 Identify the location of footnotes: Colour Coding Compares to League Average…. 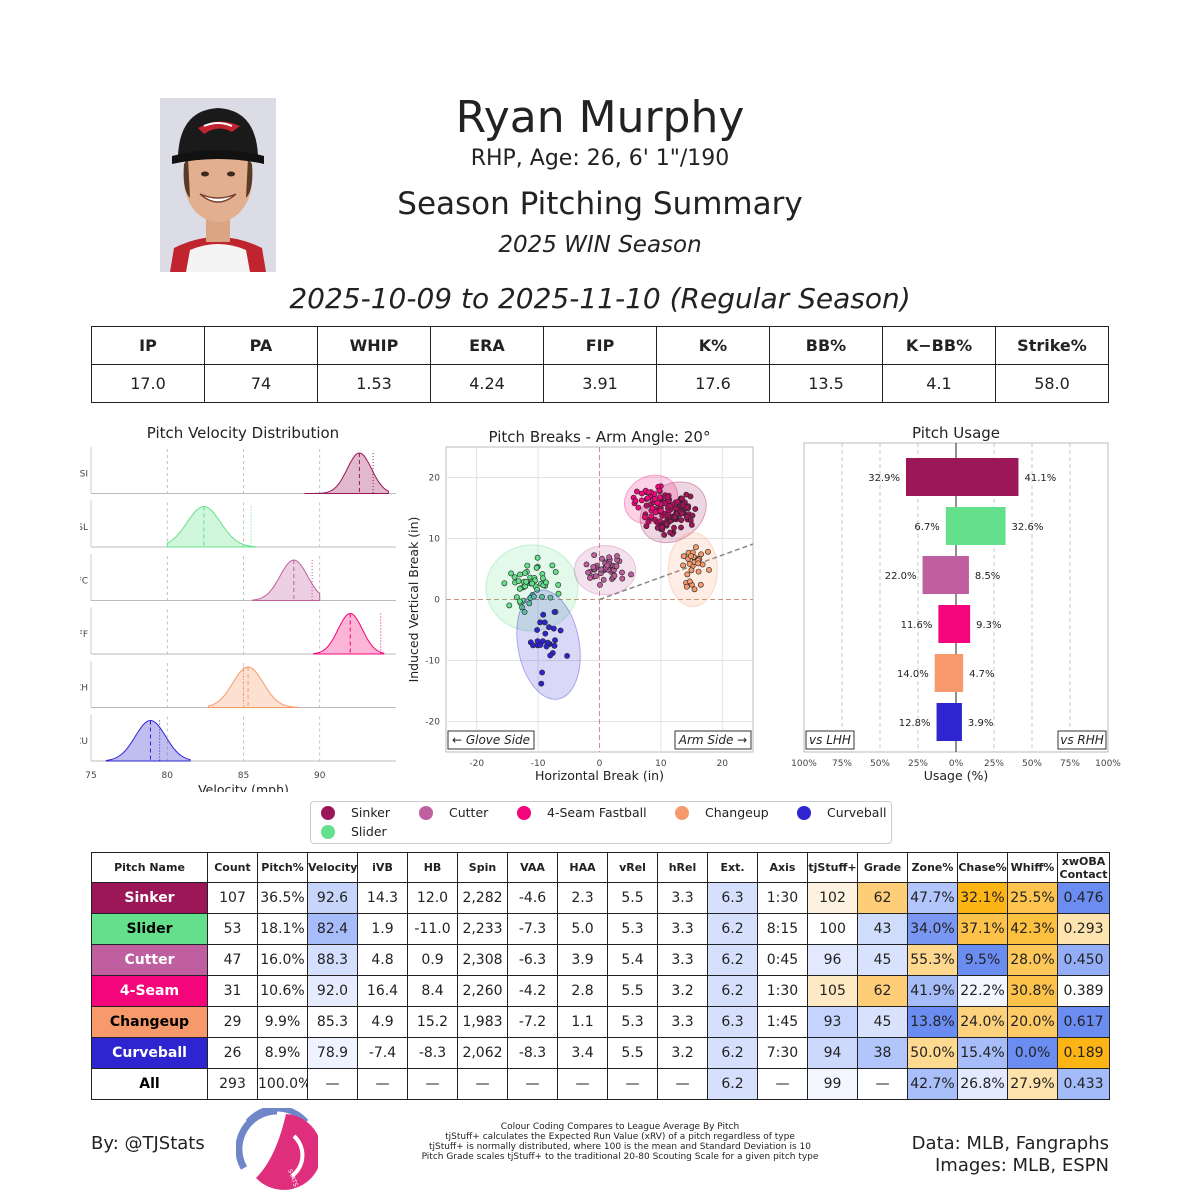
(620, 1142).